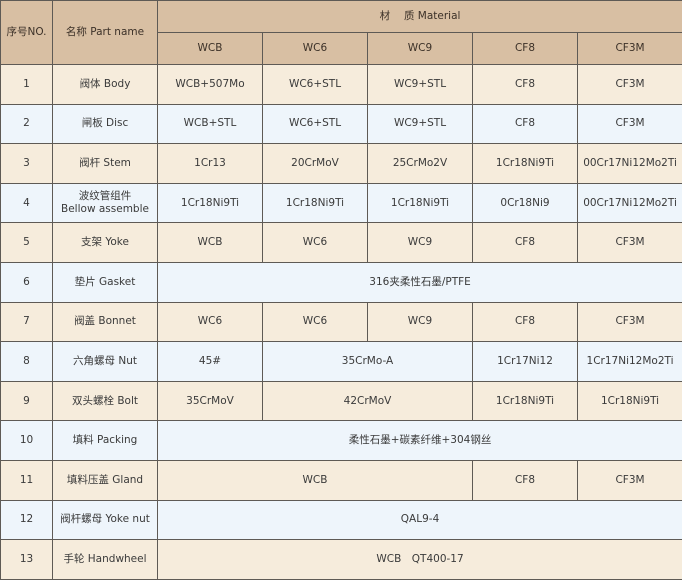 The image size is (682, 580). I want to click on row-no: 5, so click(27, 243).